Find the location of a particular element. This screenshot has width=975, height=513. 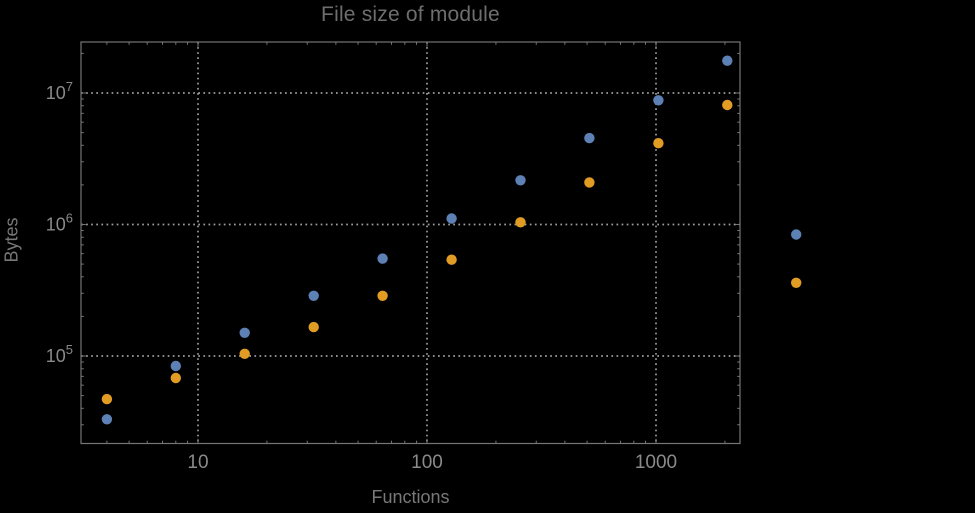

y-axis-label: Bytes is located at coordinates (11, 240).